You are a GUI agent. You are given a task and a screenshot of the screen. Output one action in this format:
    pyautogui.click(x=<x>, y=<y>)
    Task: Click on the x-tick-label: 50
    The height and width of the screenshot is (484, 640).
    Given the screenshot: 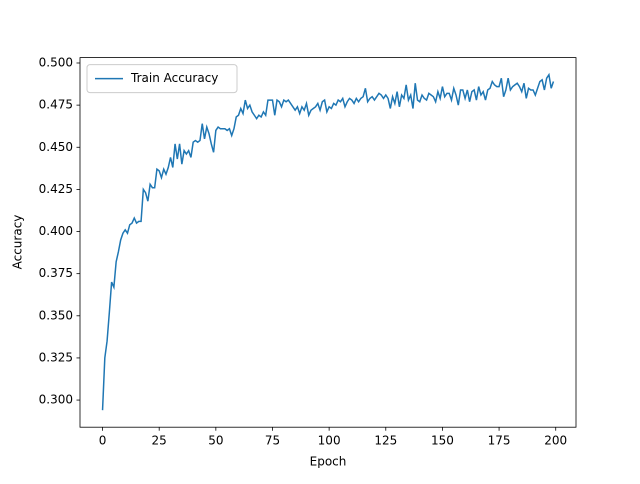 What is the action you would take?
    pyautogui.click(x=215, y=441)
    